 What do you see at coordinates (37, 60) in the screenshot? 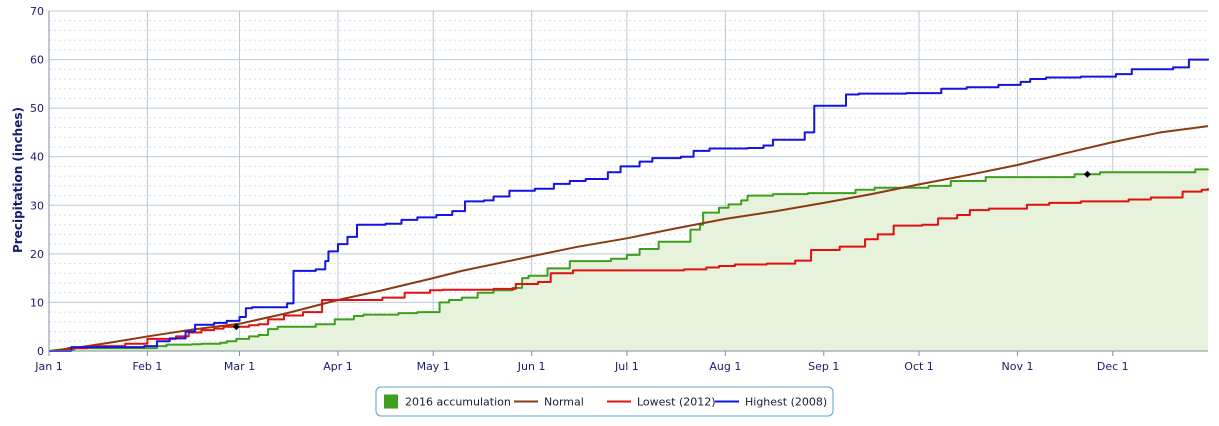
I see `y-tick-label: 60` at bounding box center [37, 60].